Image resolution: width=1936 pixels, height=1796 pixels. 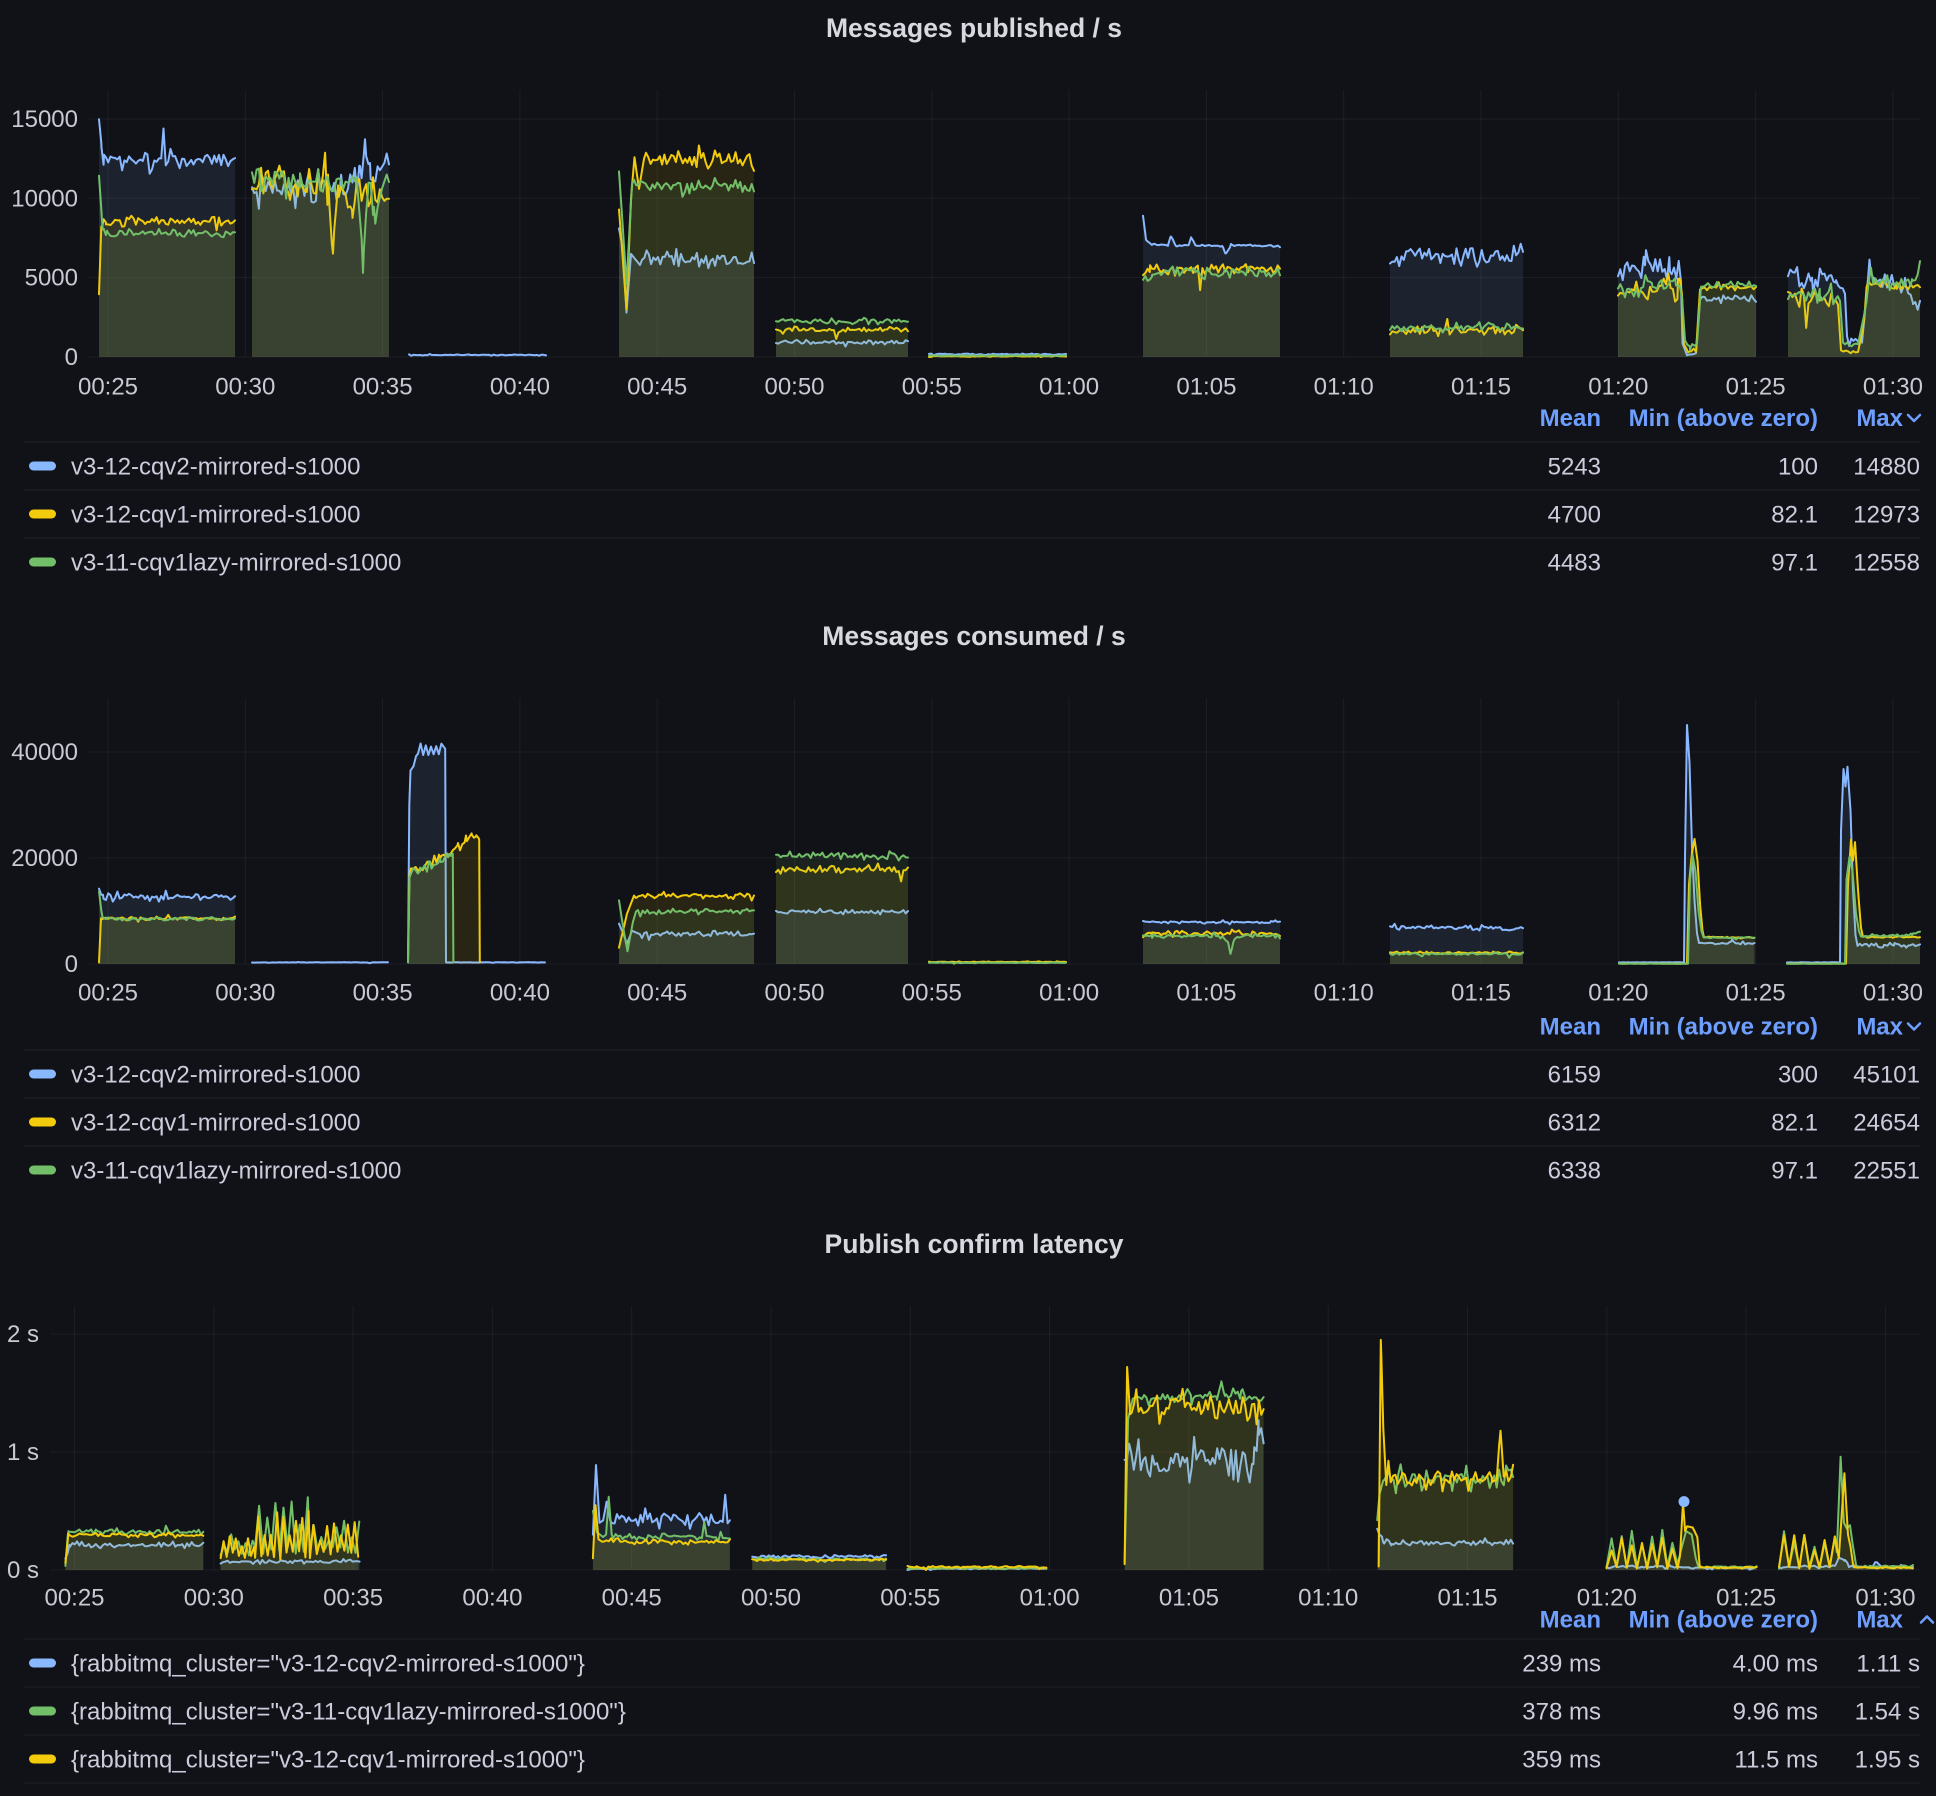 I want to click on svg-text: 2 s, so click(x=23, y=1334).